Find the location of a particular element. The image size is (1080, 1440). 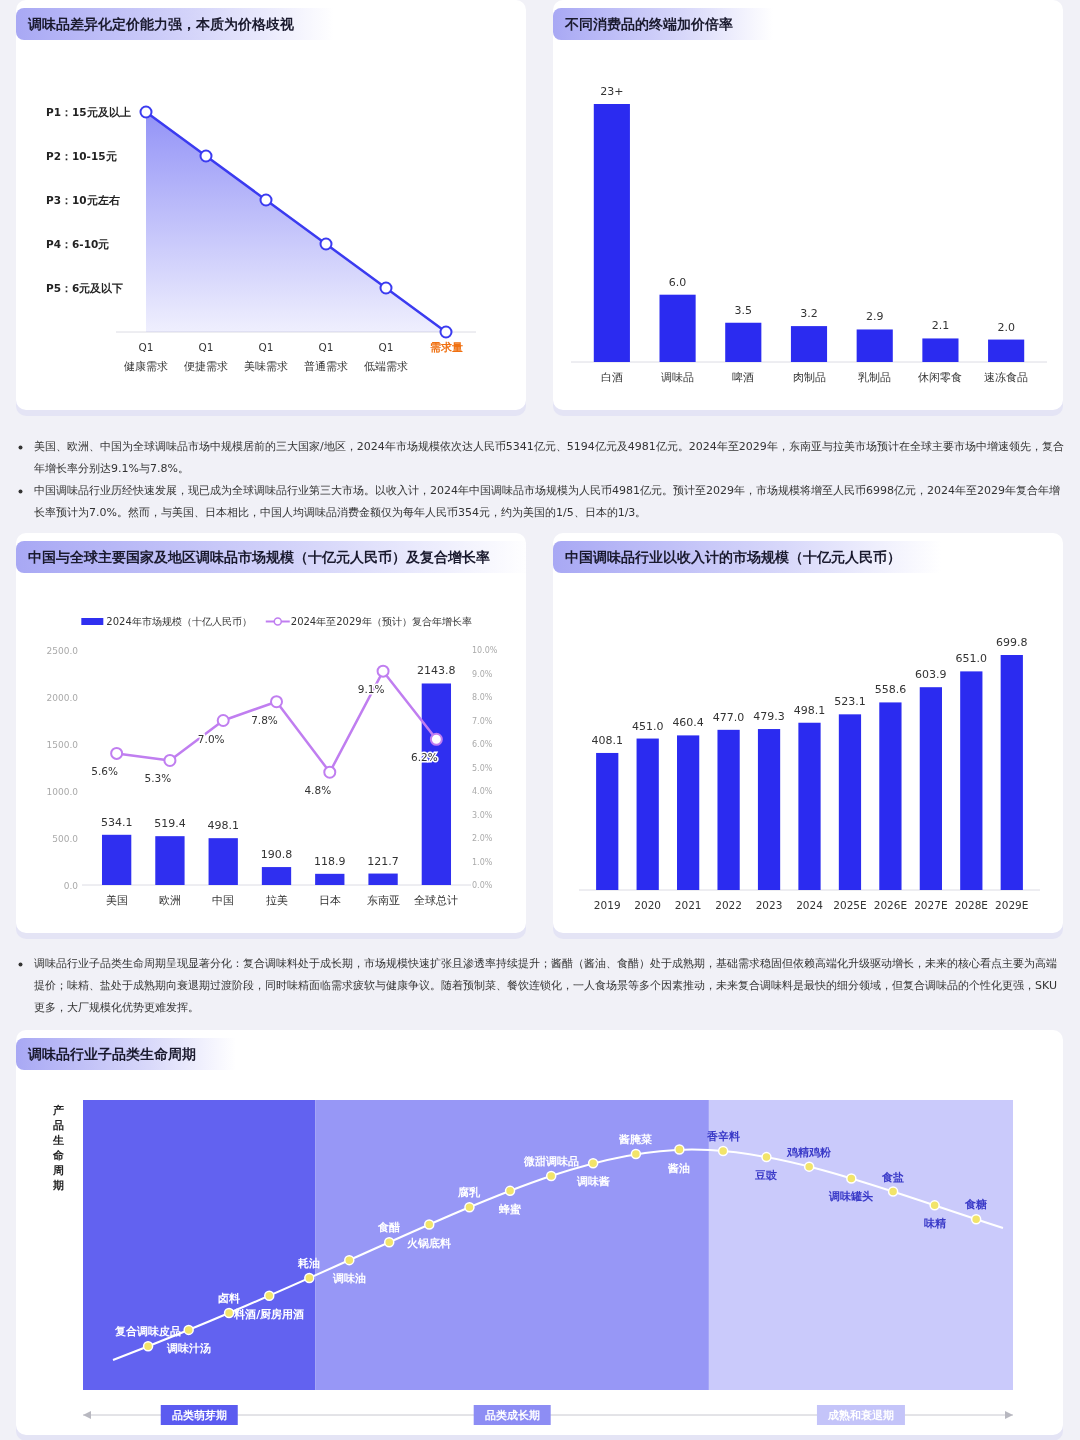

annotation: P5：6元及以下 is located at coordinates (85, 288).